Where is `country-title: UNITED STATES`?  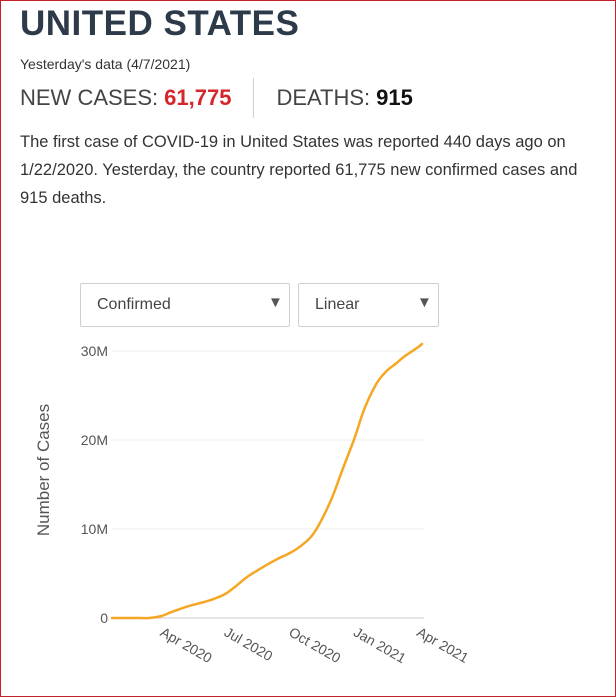 country-title: UNITED STATES is located at coordinates (160, 23).